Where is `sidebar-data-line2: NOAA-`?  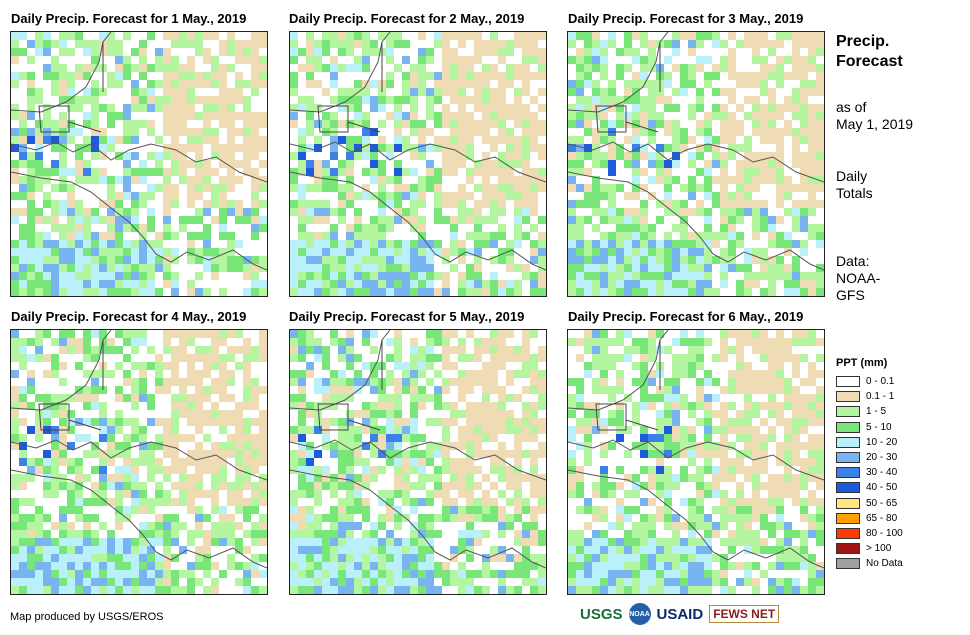 sidebar-data-line2: NOAA- is located at coordinates (858, 278).